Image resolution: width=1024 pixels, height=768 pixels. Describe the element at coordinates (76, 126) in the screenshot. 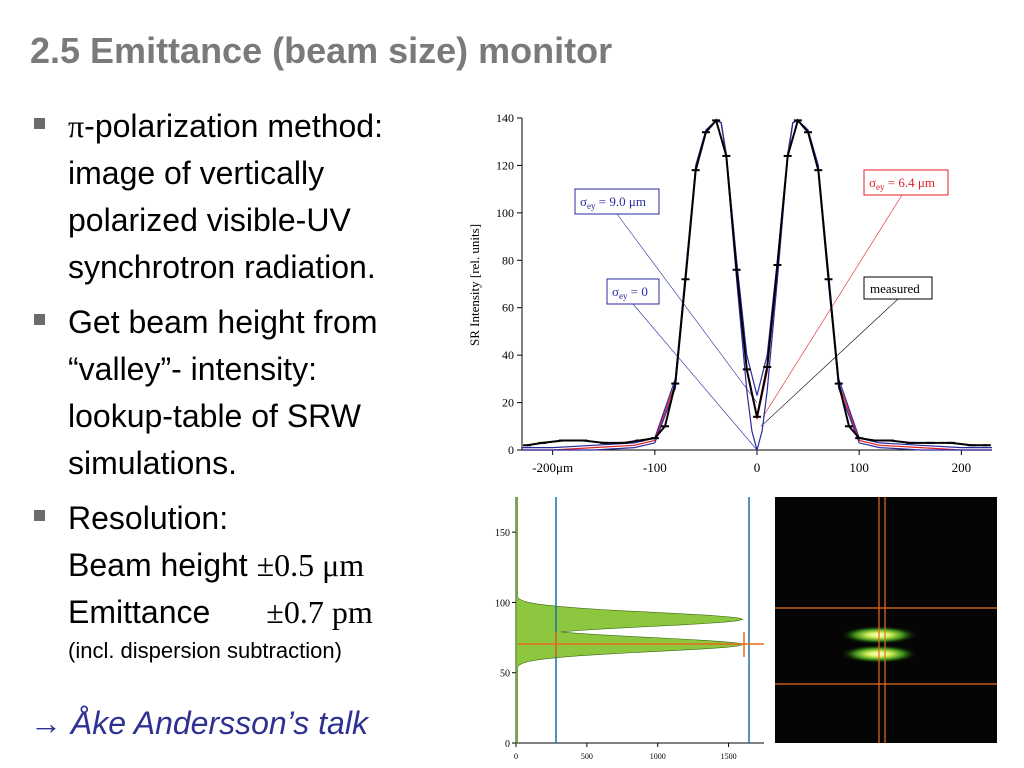

I see `pi-symbol: π` at that location.